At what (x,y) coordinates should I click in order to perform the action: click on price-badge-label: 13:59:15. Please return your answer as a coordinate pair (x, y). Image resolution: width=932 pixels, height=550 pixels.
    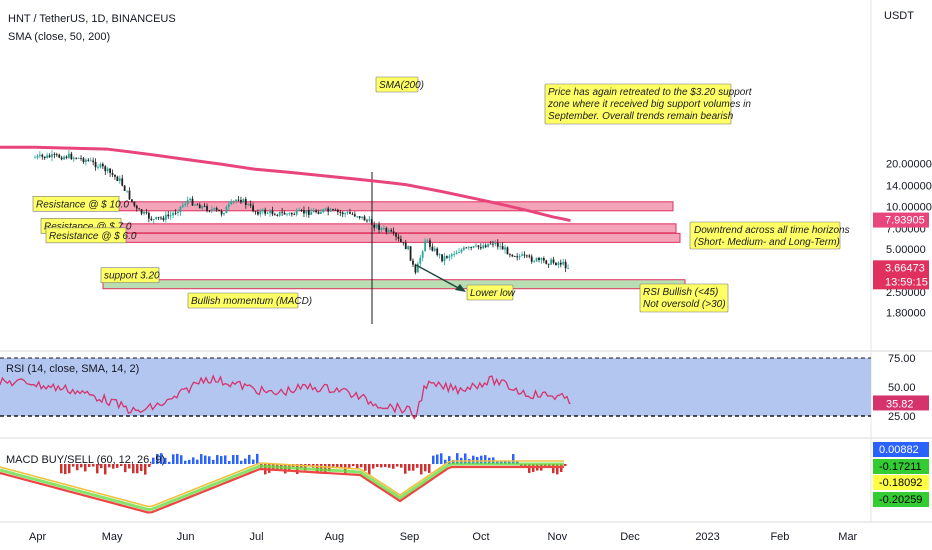
    Looking at the image, I should click on (906, 282).